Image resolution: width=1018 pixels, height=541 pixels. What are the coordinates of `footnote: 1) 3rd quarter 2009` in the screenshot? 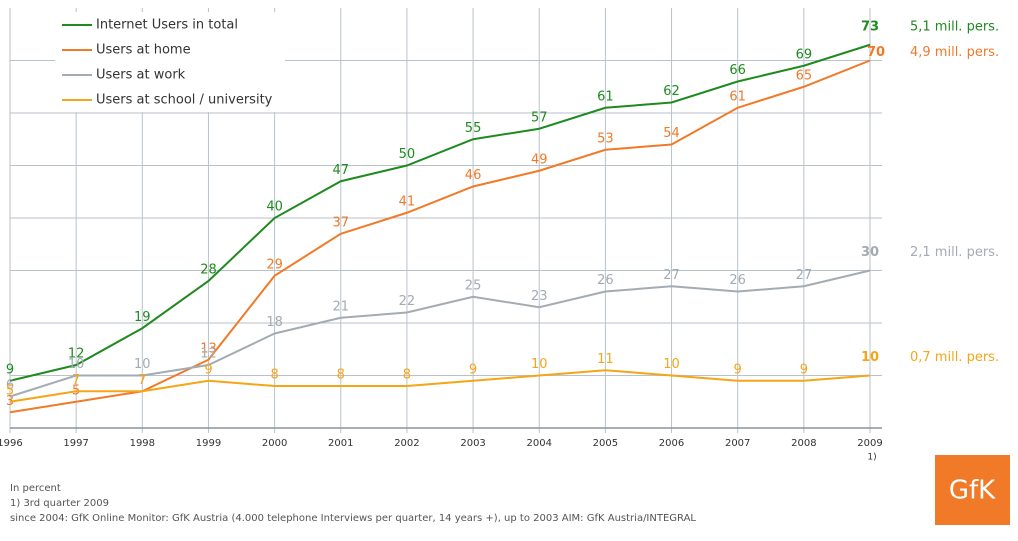 It's located at (59, 503).